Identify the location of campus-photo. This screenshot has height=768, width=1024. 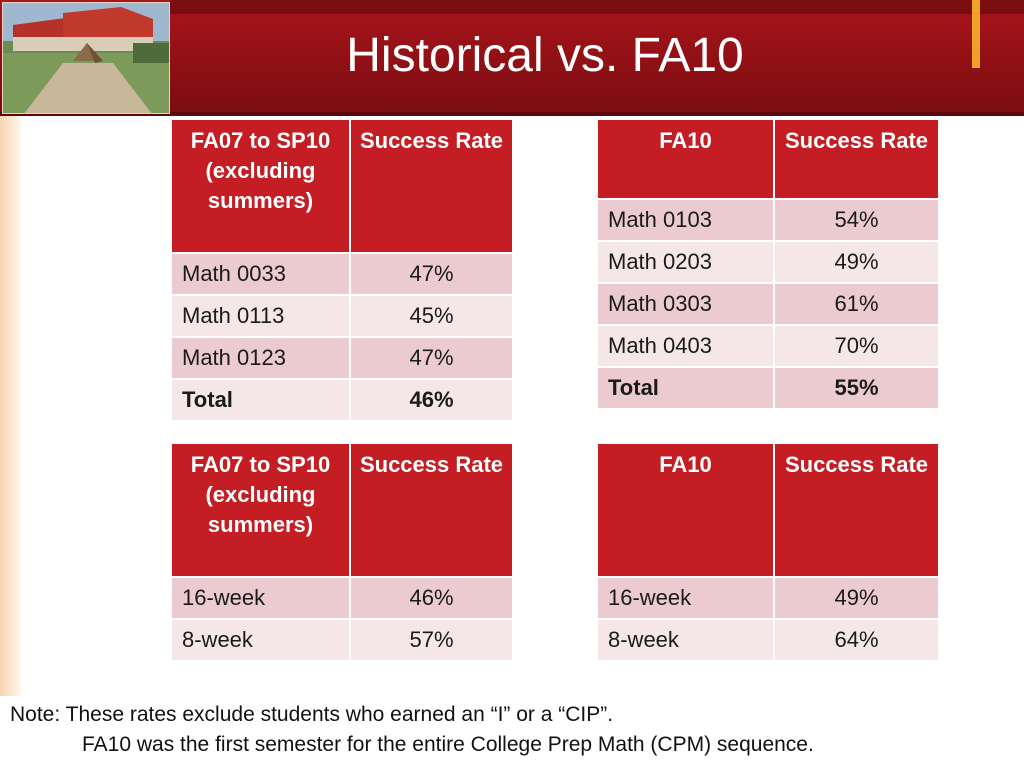
(86, 58).